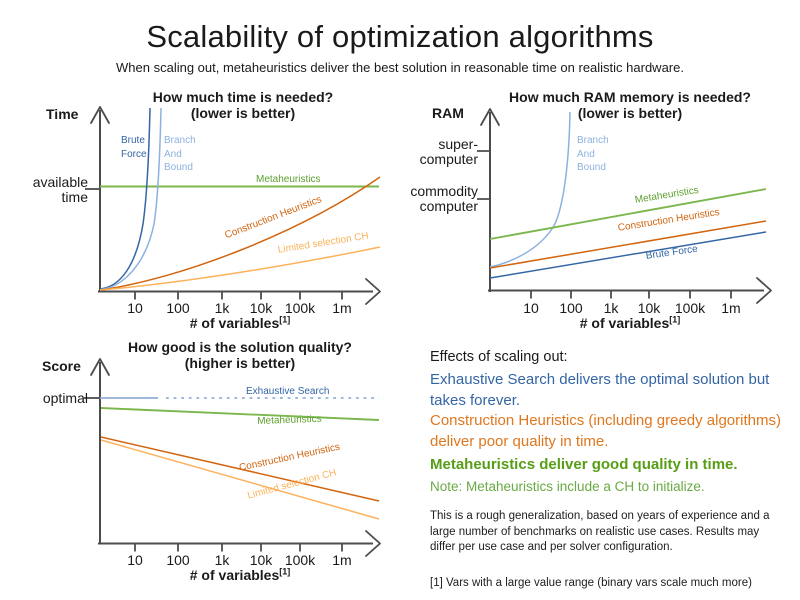  What do you see at coordinates (731, 308) in the screenshot?
I see `ram-xtick-1m: 1m` at bounding box center [731, 308].